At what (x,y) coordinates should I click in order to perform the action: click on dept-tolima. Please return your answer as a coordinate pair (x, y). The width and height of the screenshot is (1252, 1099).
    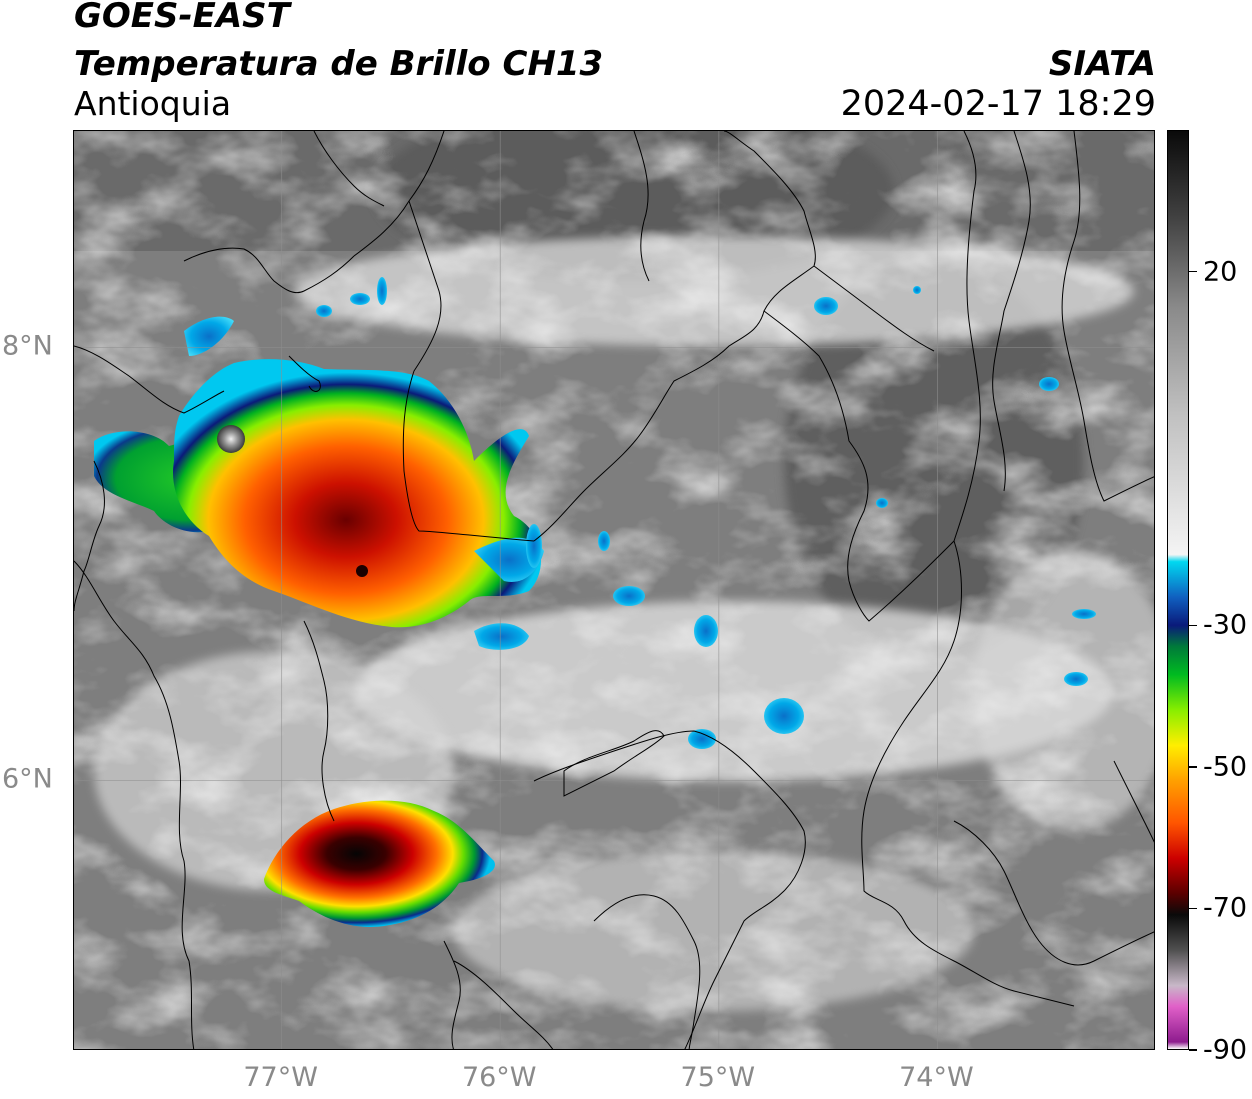
    Looking at the image, I should click on (1053, 893).